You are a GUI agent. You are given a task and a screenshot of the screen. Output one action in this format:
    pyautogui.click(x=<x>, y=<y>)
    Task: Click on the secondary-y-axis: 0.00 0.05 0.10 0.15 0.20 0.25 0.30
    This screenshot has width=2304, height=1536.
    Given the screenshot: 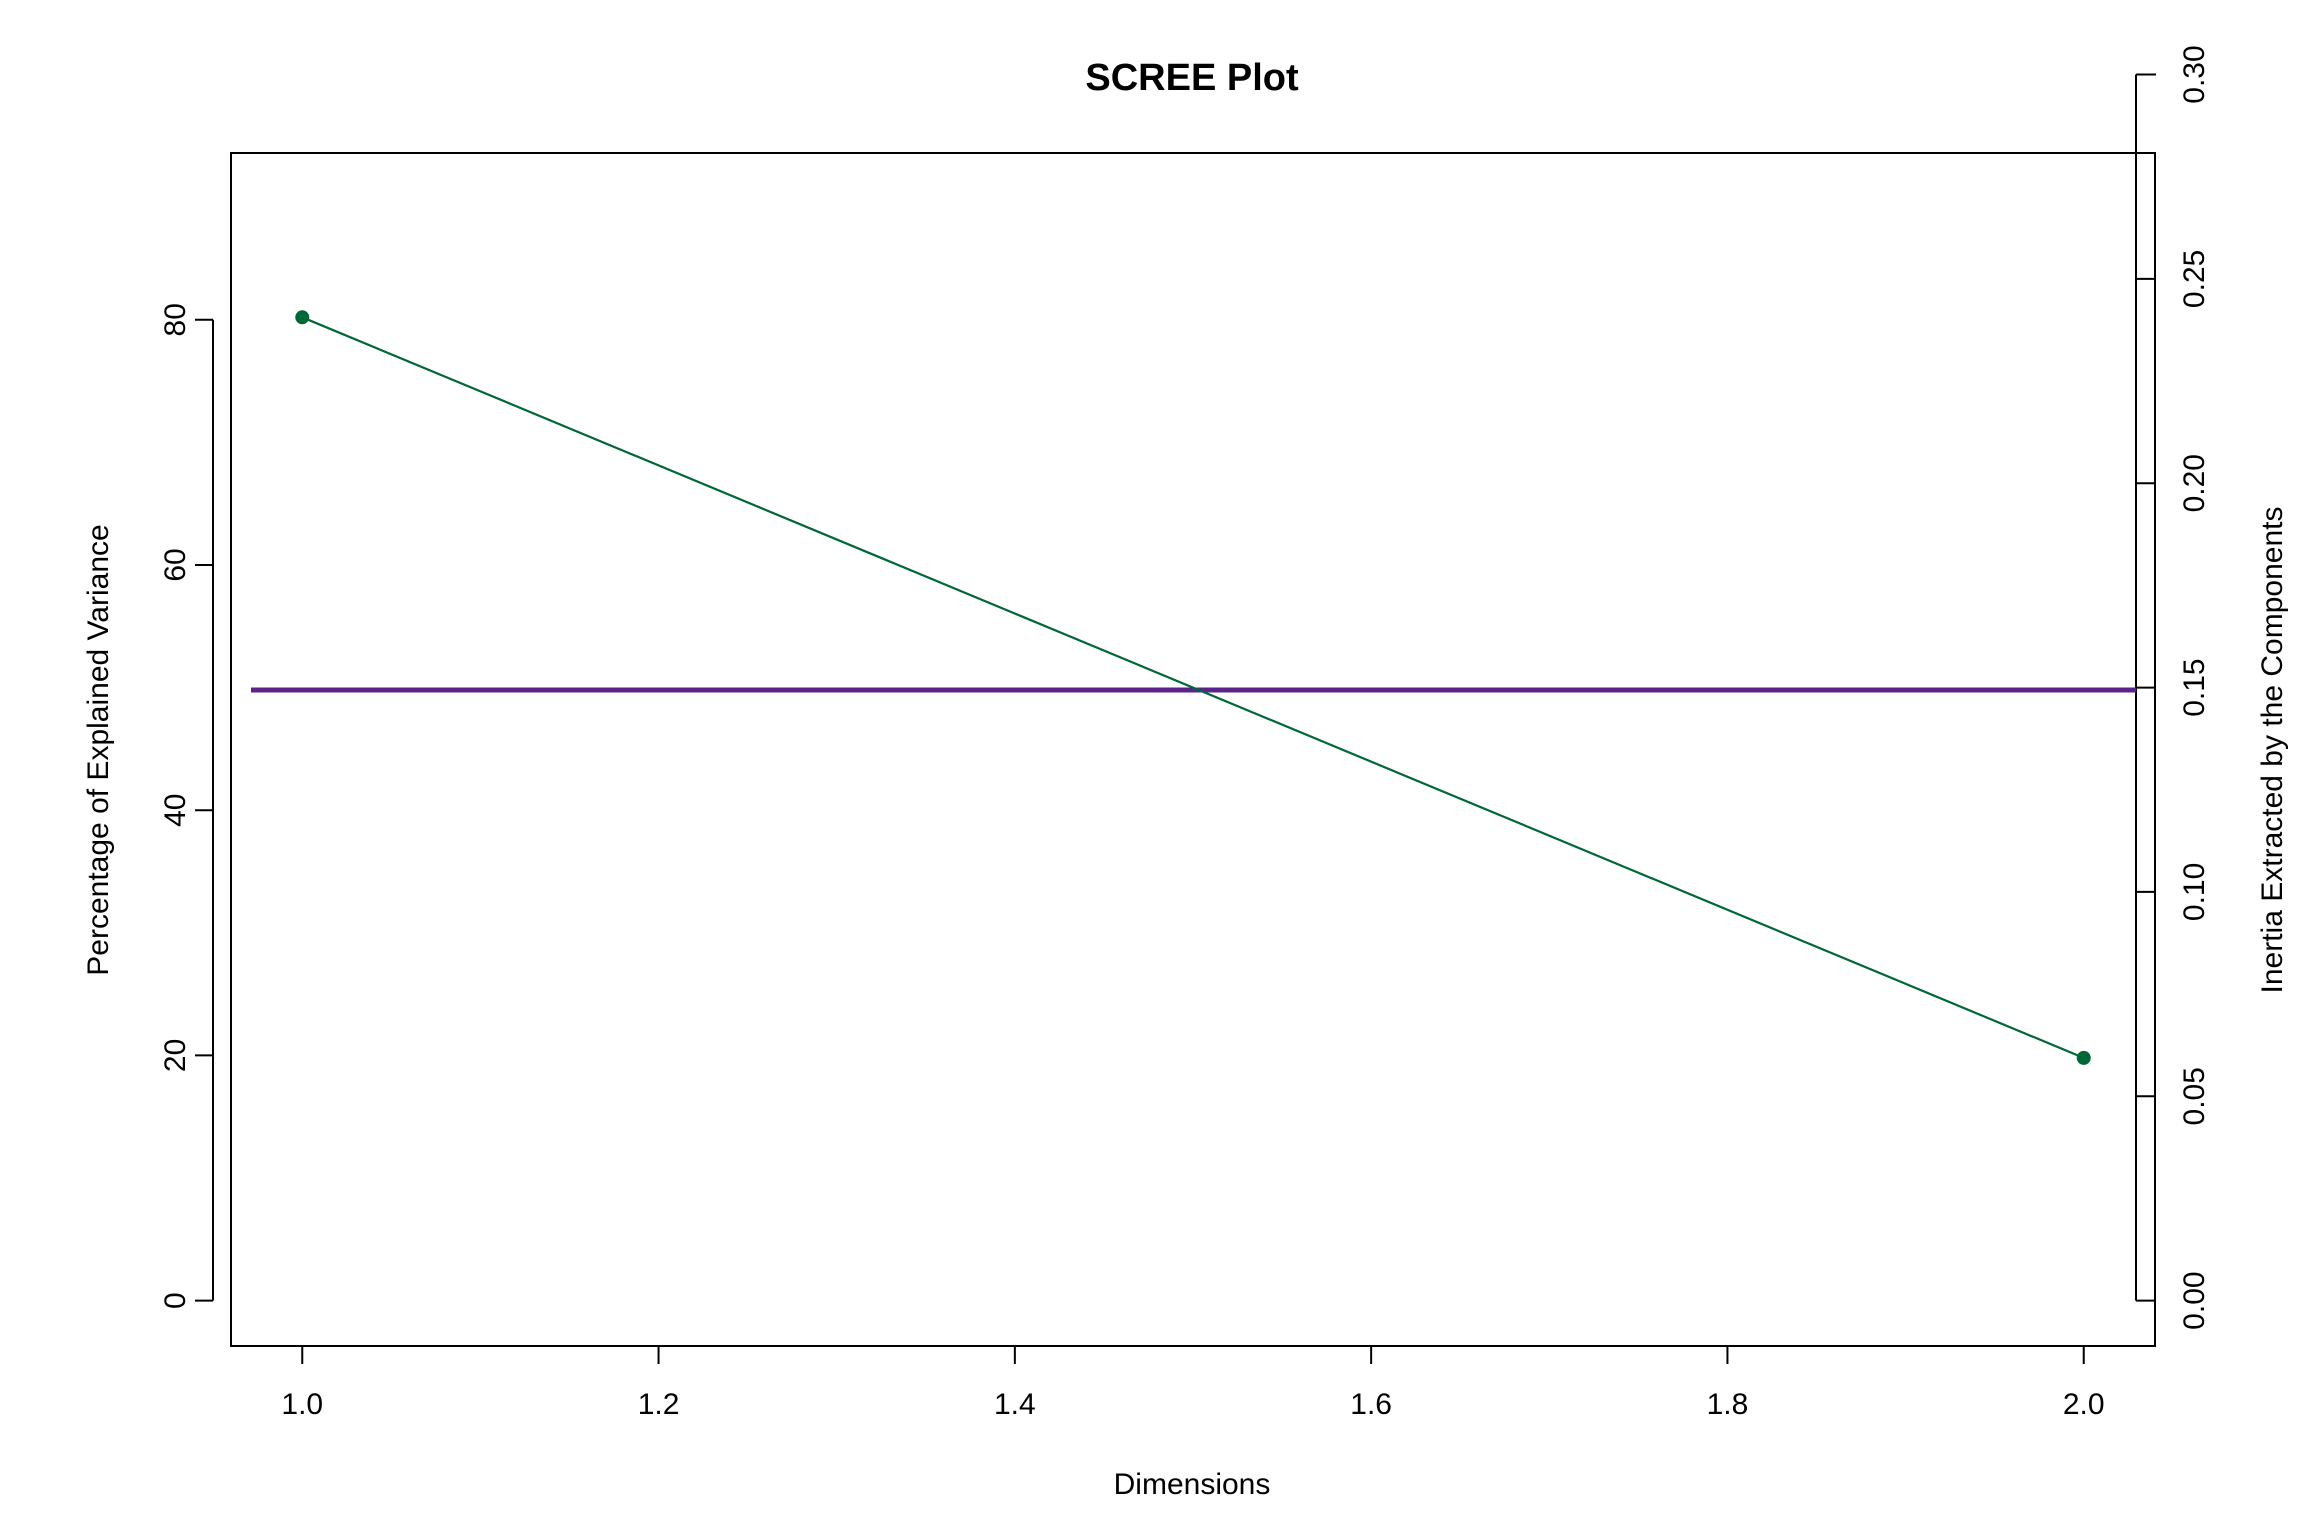 What is the action you would take?
    pyautogui.click(x=2173, y=687)
    